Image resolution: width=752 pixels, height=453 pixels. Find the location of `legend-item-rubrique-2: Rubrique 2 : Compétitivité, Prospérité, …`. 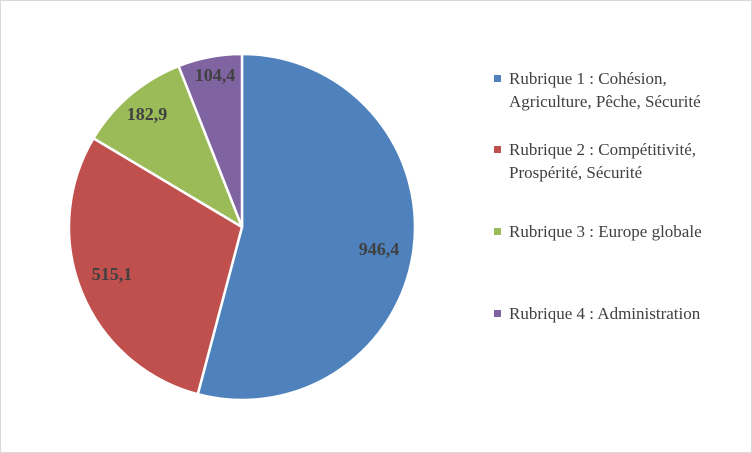

legend-item-rubrique-2: Rubrique 2 : Compétitivité, Prospérité, … is located at coordinates (621, 179).